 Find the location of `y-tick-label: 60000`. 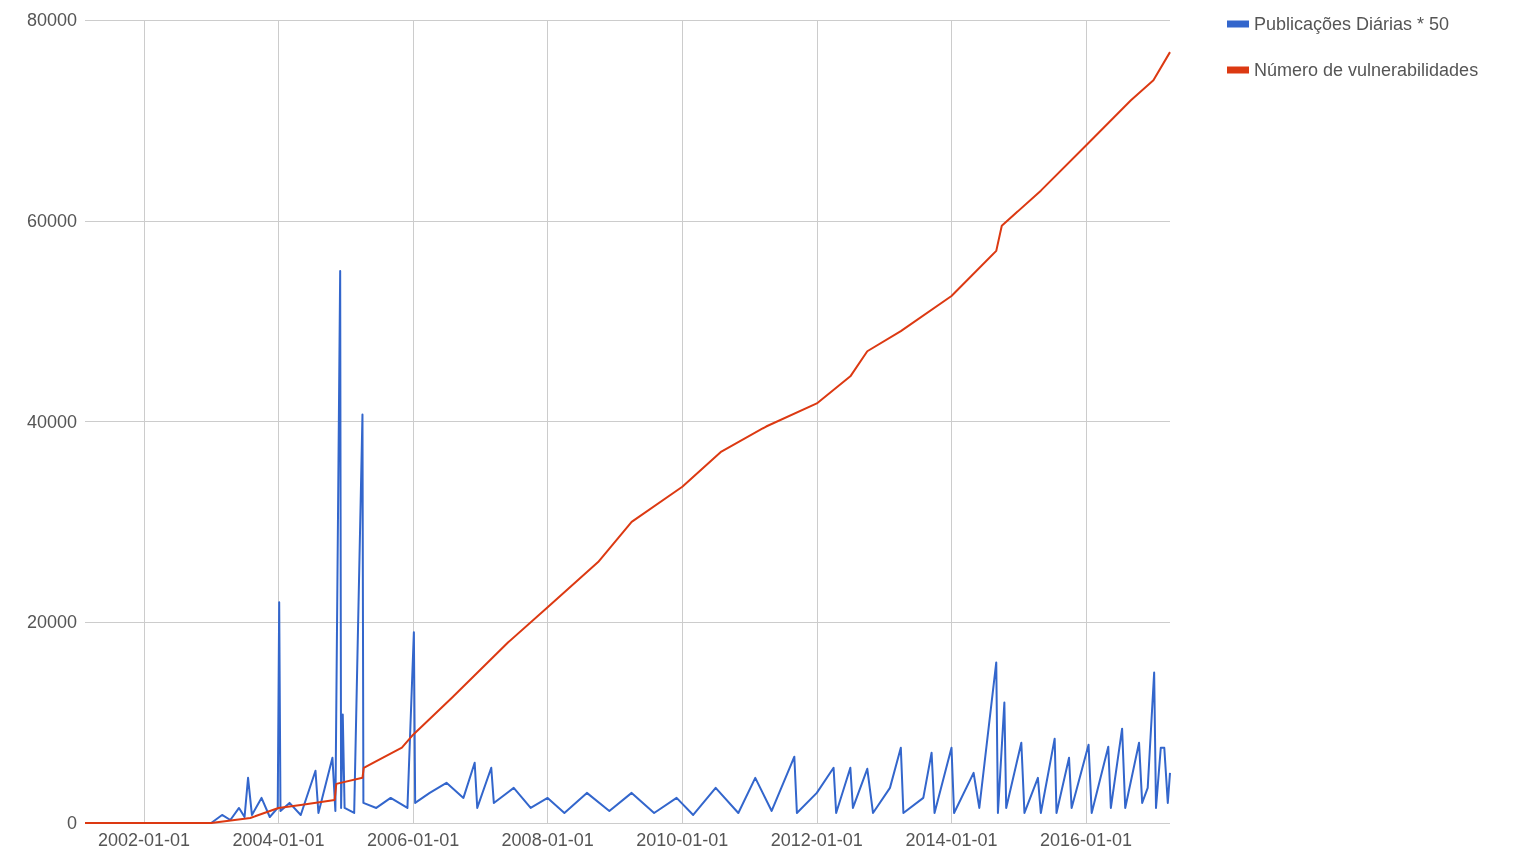

y-tick-label: 60000 is located at coordinates (51, 220).